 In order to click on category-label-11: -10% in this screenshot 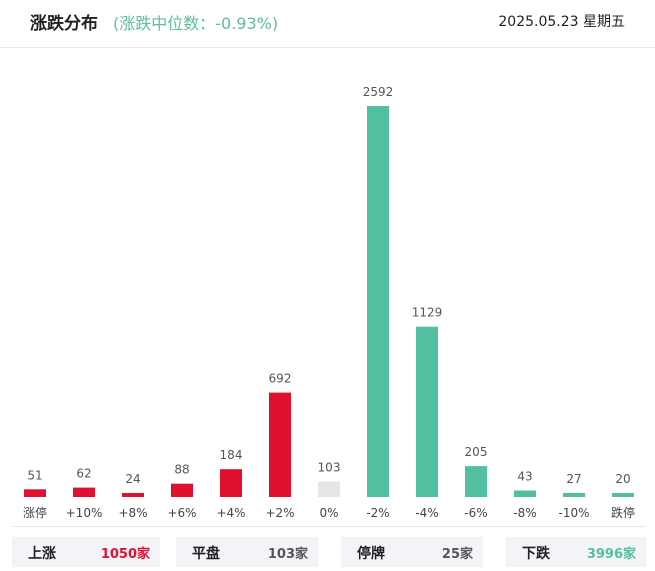, I will do `click(573, 513)`.